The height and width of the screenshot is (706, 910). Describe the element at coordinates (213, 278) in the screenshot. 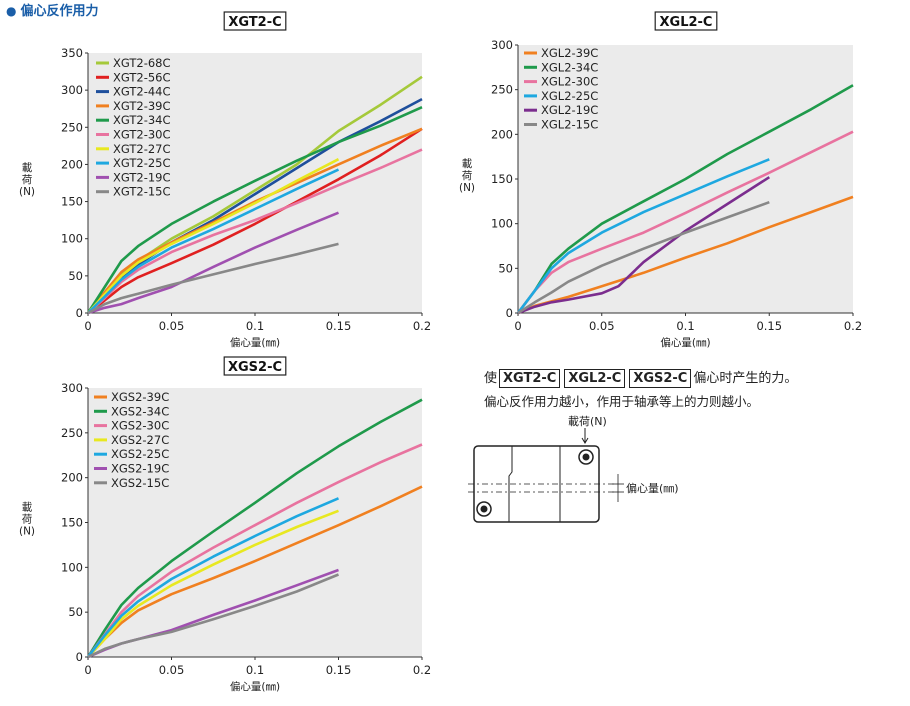

I see `series-line-xgt2-15c` at that location.